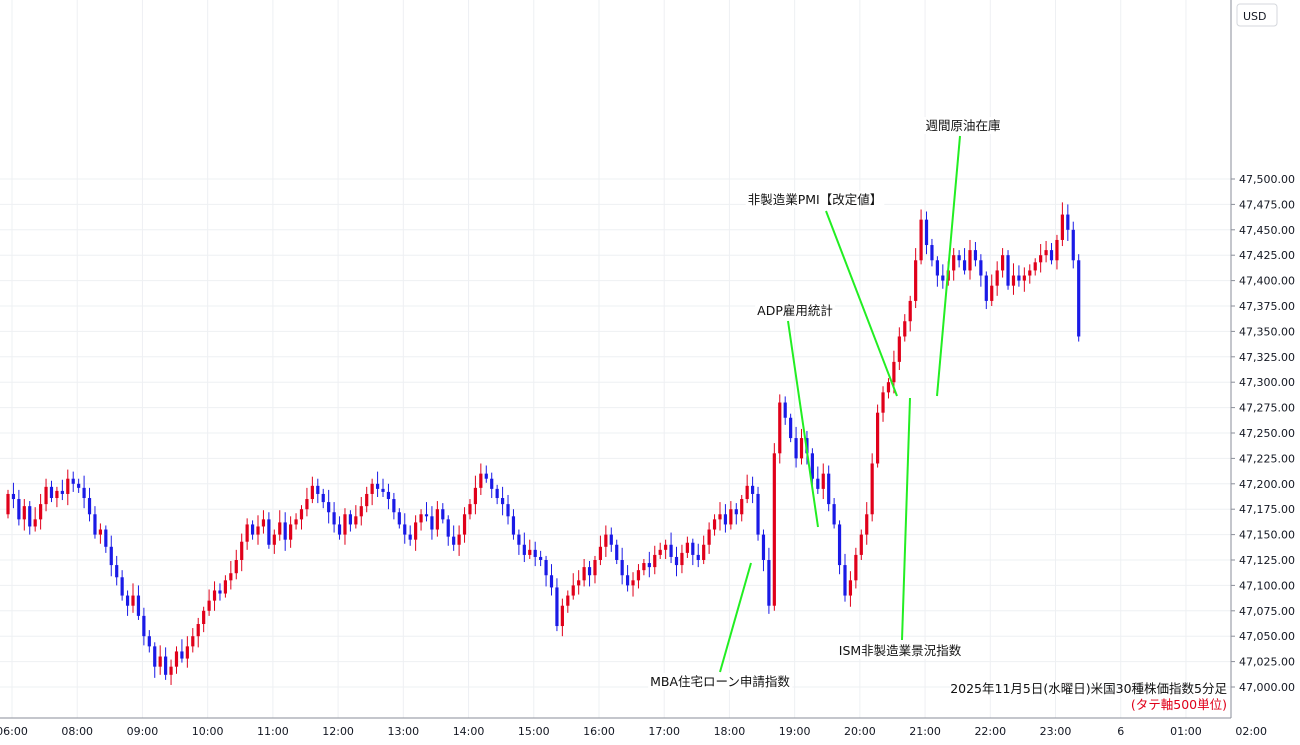 The image size is (1300, 745). What do you see at coordinates (948, 266) in the screenshot?
I see `annotation-leader-oil` at bounding box center [948, 266].